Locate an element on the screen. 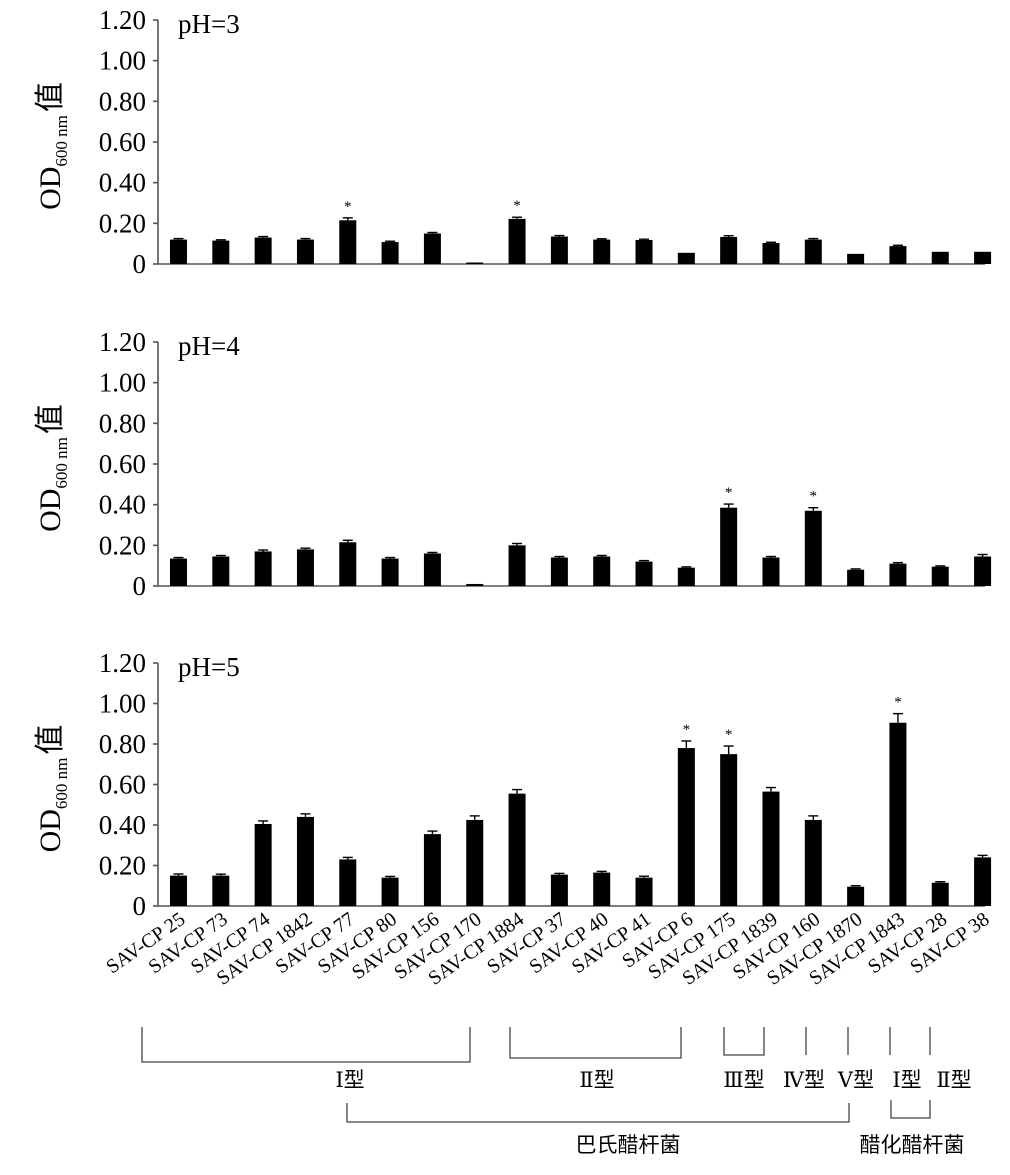 The width and height of the screenshot is (1010, 1175). group-label: Ⅲ型 is located at coordinates (743, 1080).